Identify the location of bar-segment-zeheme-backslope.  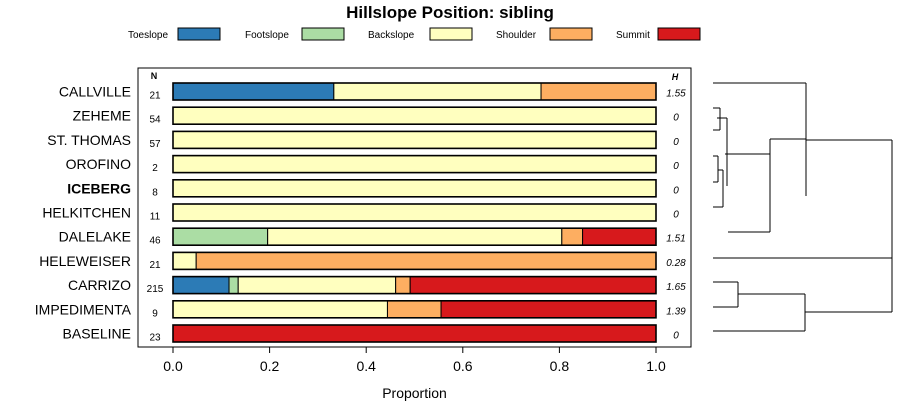
(414, 115).